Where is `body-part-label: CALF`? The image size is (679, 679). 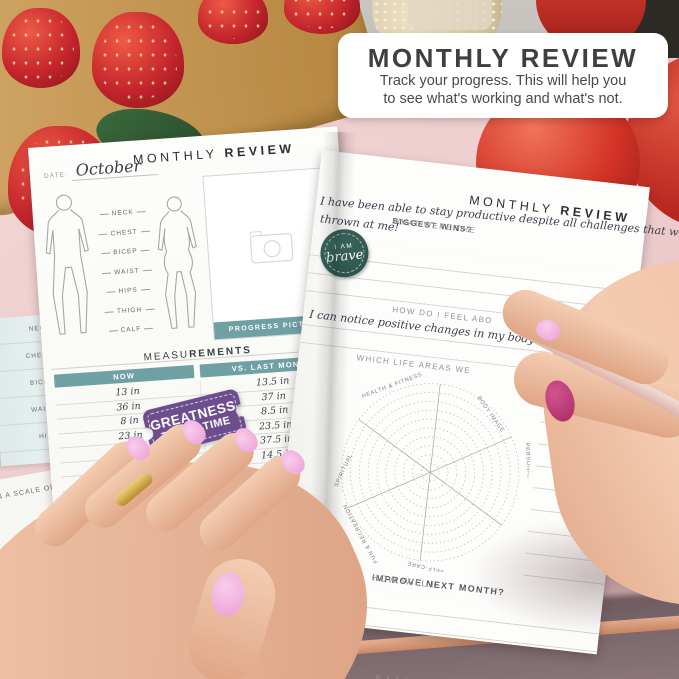
body-part-label: CALF is located at coordinates (130, 330).